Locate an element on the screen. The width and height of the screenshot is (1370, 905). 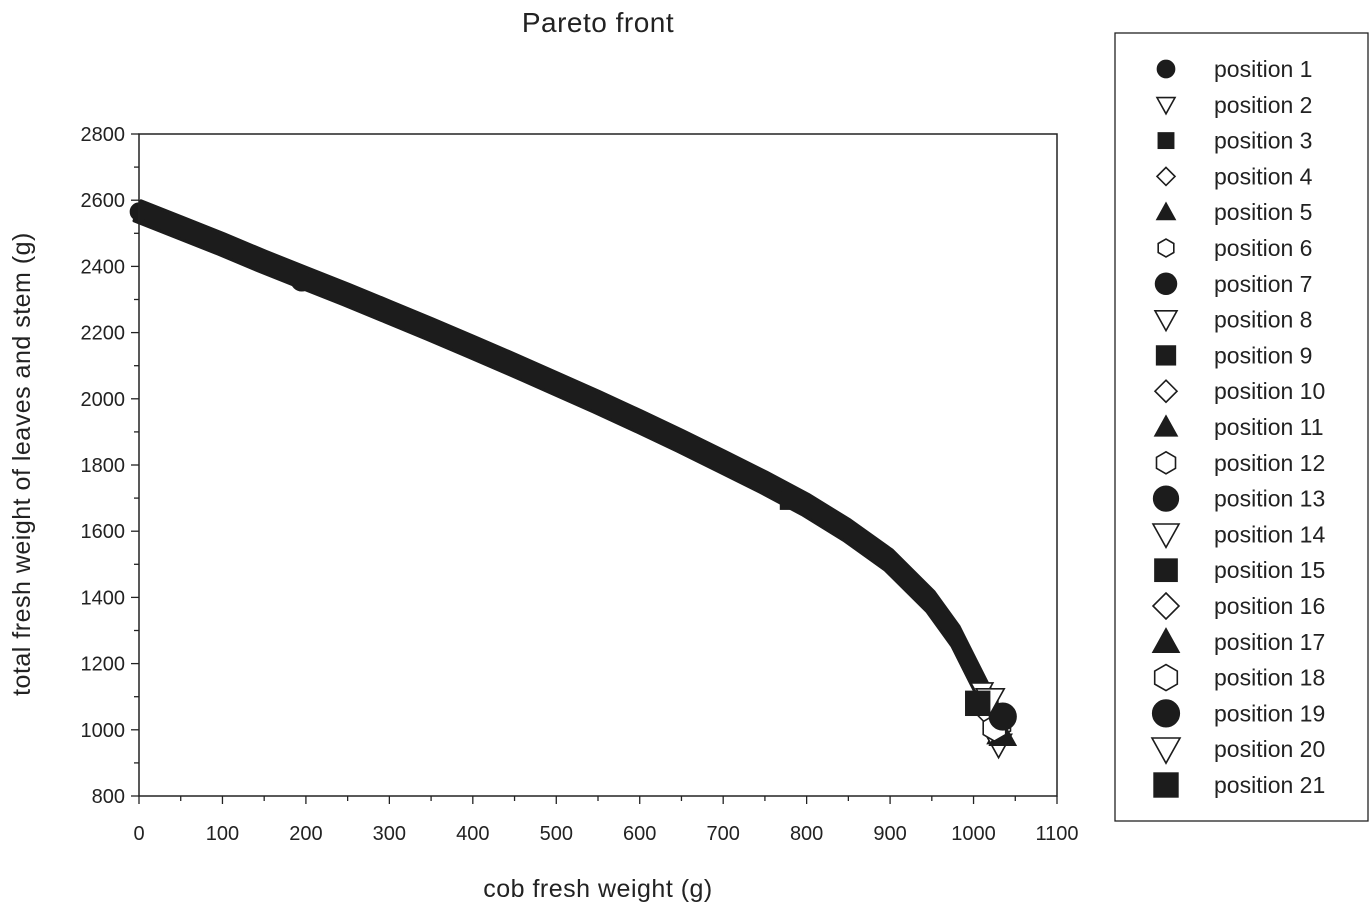
legend-label: position 5 is located at coordinates (1263, 212).